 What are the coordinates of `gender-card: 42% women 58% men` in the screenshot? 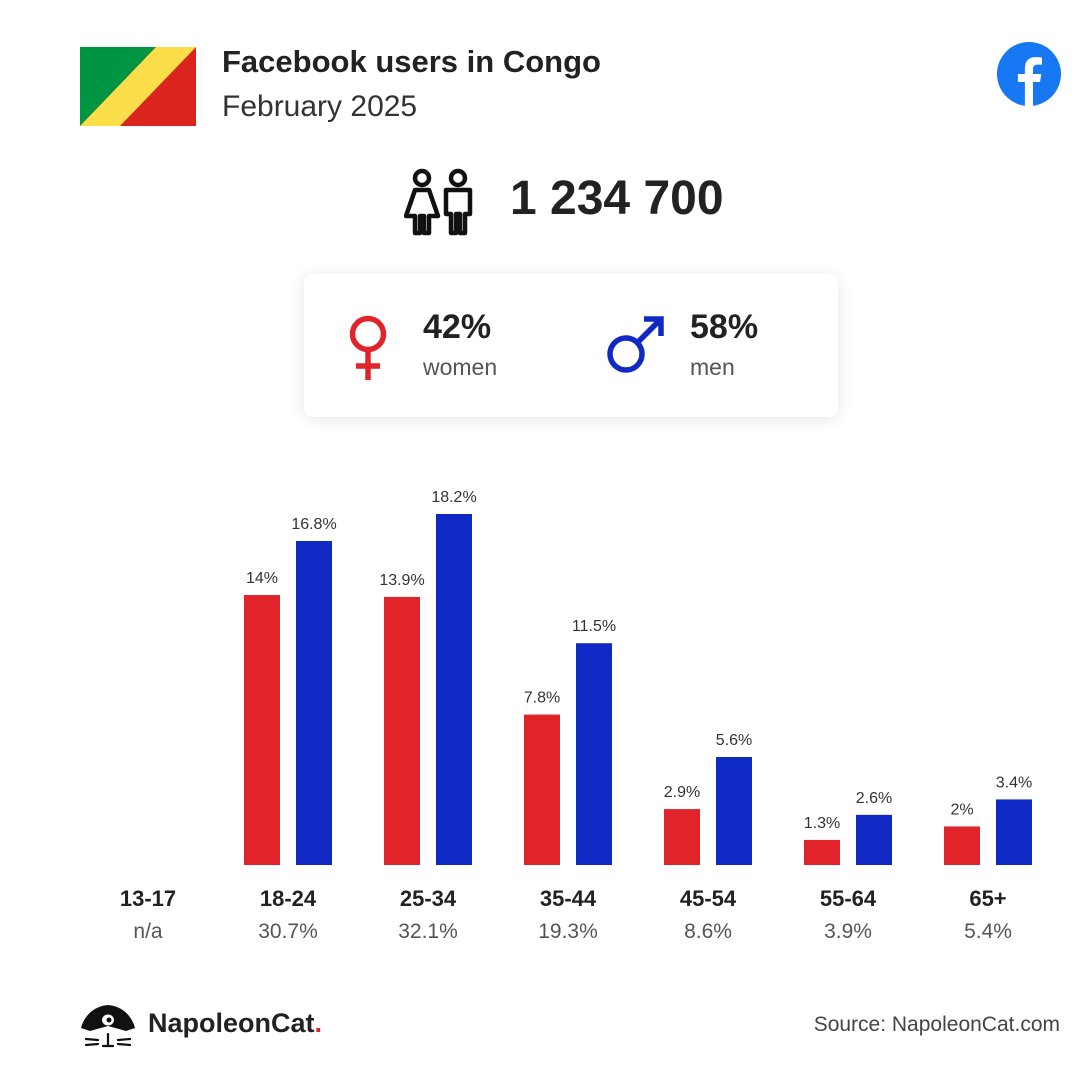 It's located at (571, 345).